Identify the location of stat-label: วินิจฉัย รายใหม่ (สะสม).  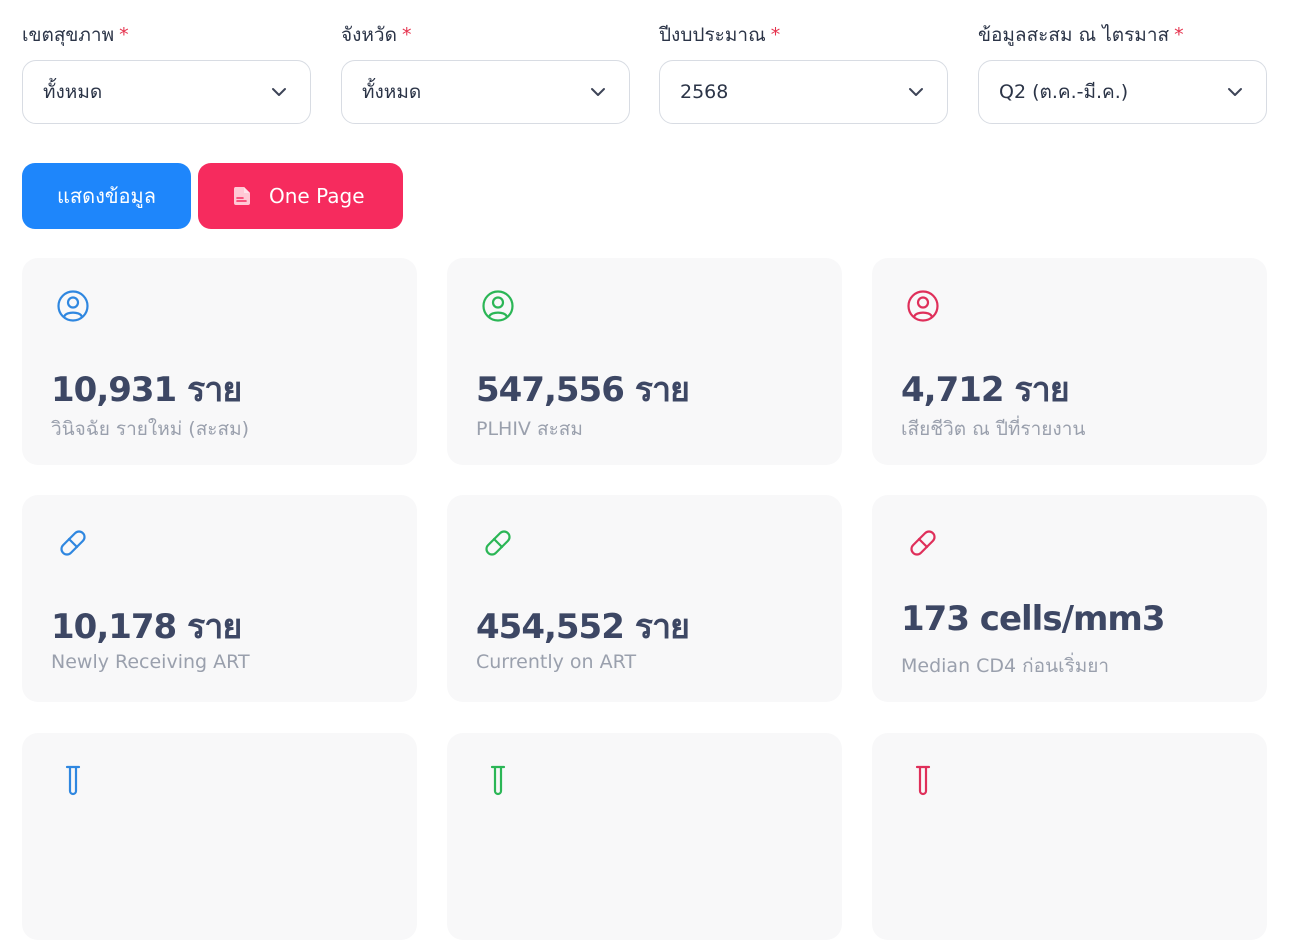
(150, 429).